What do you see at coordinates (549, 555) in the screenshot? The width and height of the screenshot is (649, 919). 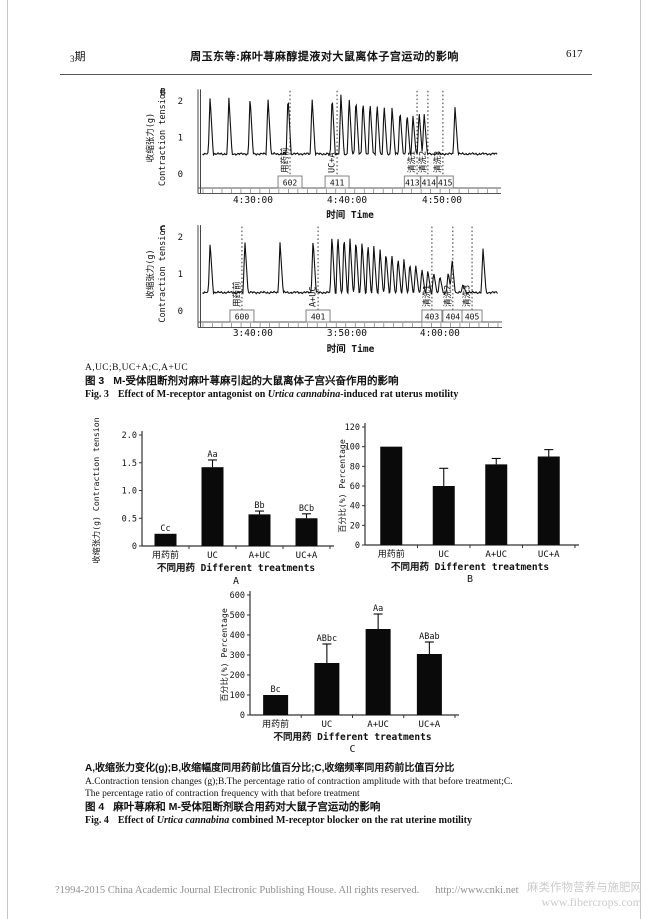 I see `category-label: UC+A` at bounding box center [549, 555].